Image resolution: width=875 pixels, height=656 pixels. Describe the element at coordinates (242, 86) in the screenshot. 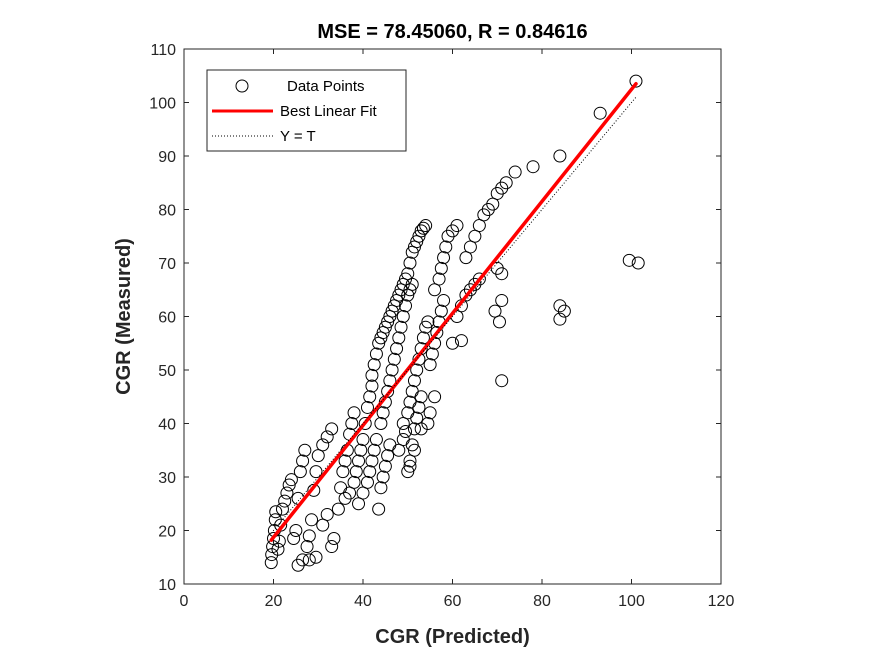

I see `legend-marker-data-points` at that location.